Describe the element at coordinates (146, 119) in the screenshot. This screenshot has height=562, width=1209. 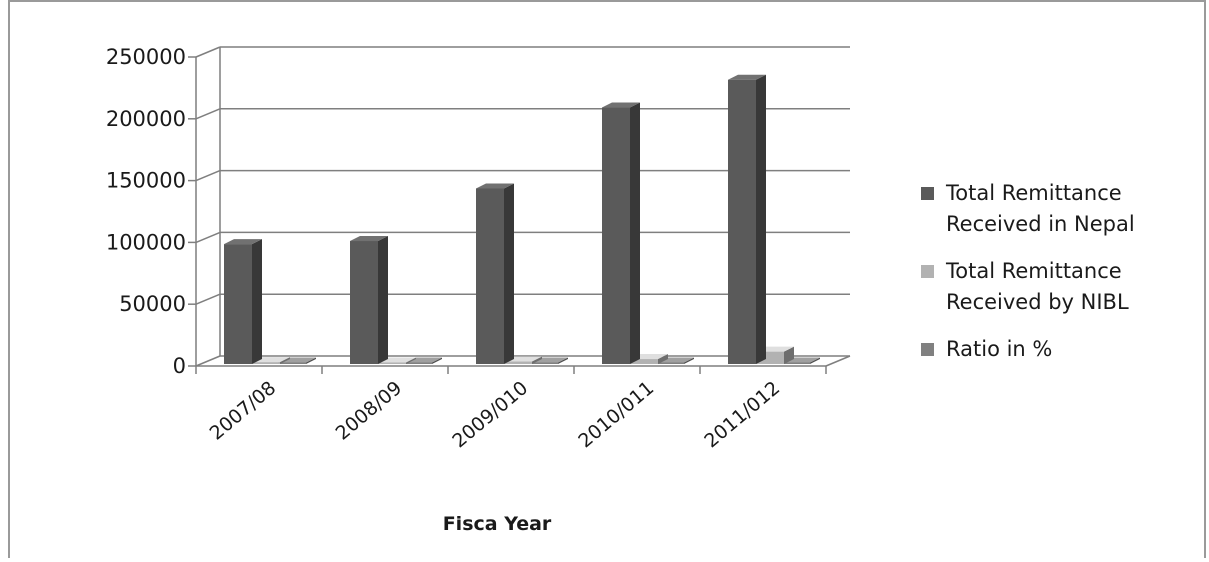
I see `y-tick-label: 200000` at that location.